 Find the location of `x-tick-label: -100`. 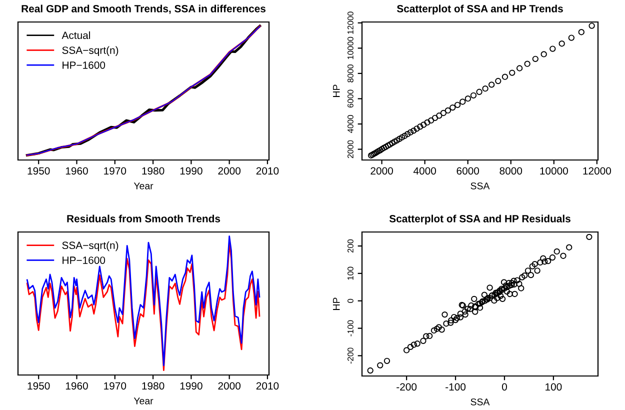

x-tick-label: -100 is located at coordinates (456, 387).